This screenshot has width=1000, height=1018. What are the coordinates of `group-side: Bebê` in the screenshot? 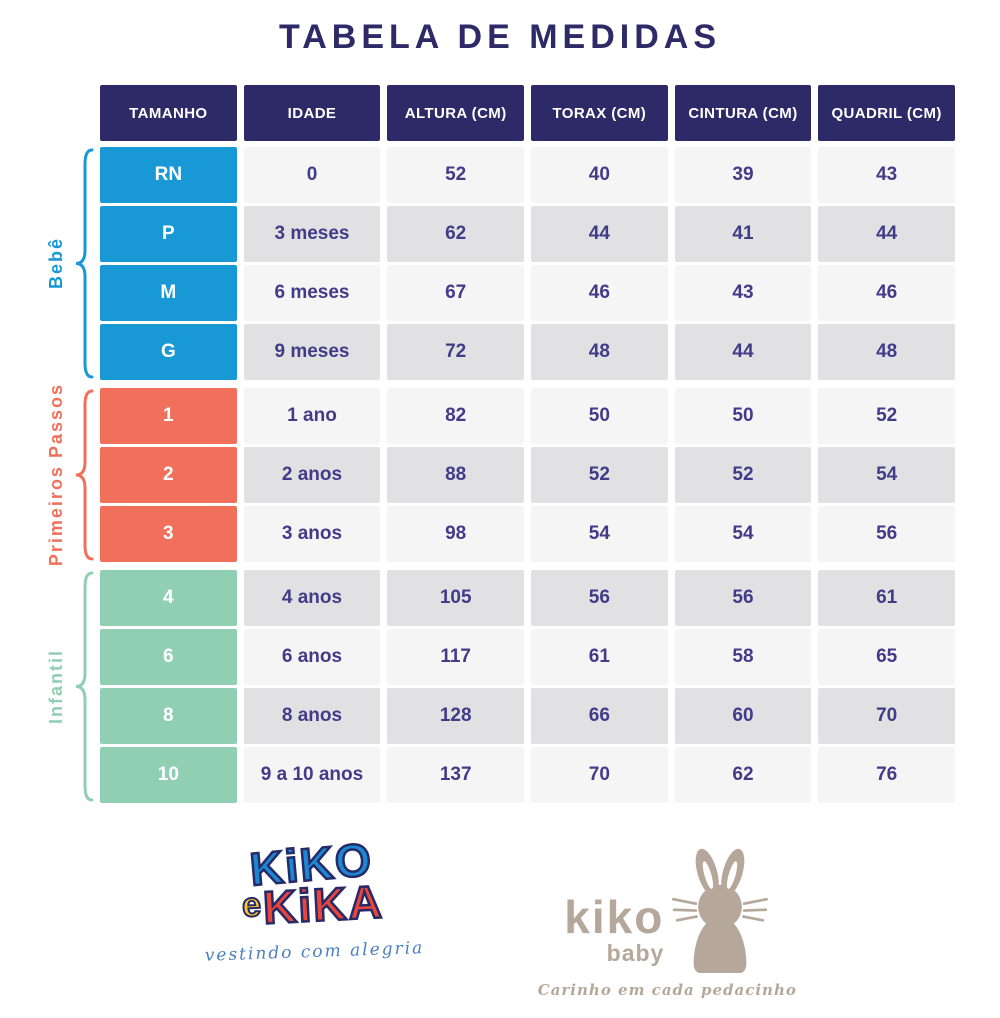 It's located at (73, 263).